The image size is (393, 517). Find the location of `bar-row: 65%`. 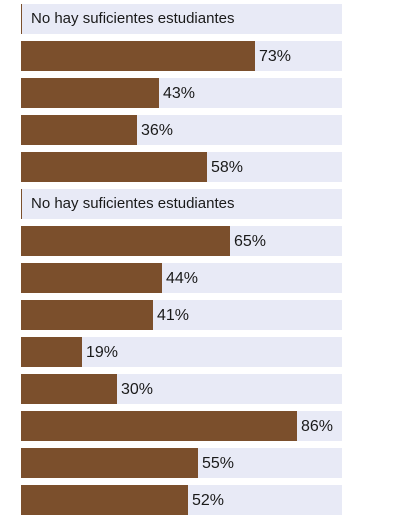

bar-row: 65% is located at coordinates (181, 241).